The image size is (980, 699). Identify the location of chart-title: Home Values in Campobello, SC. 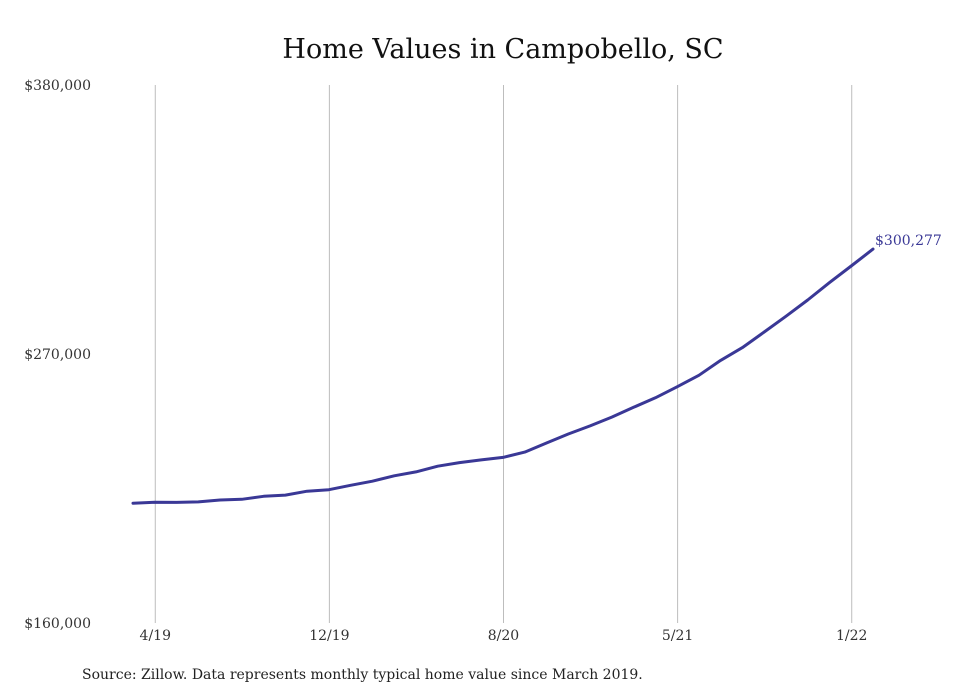
(502, 49).